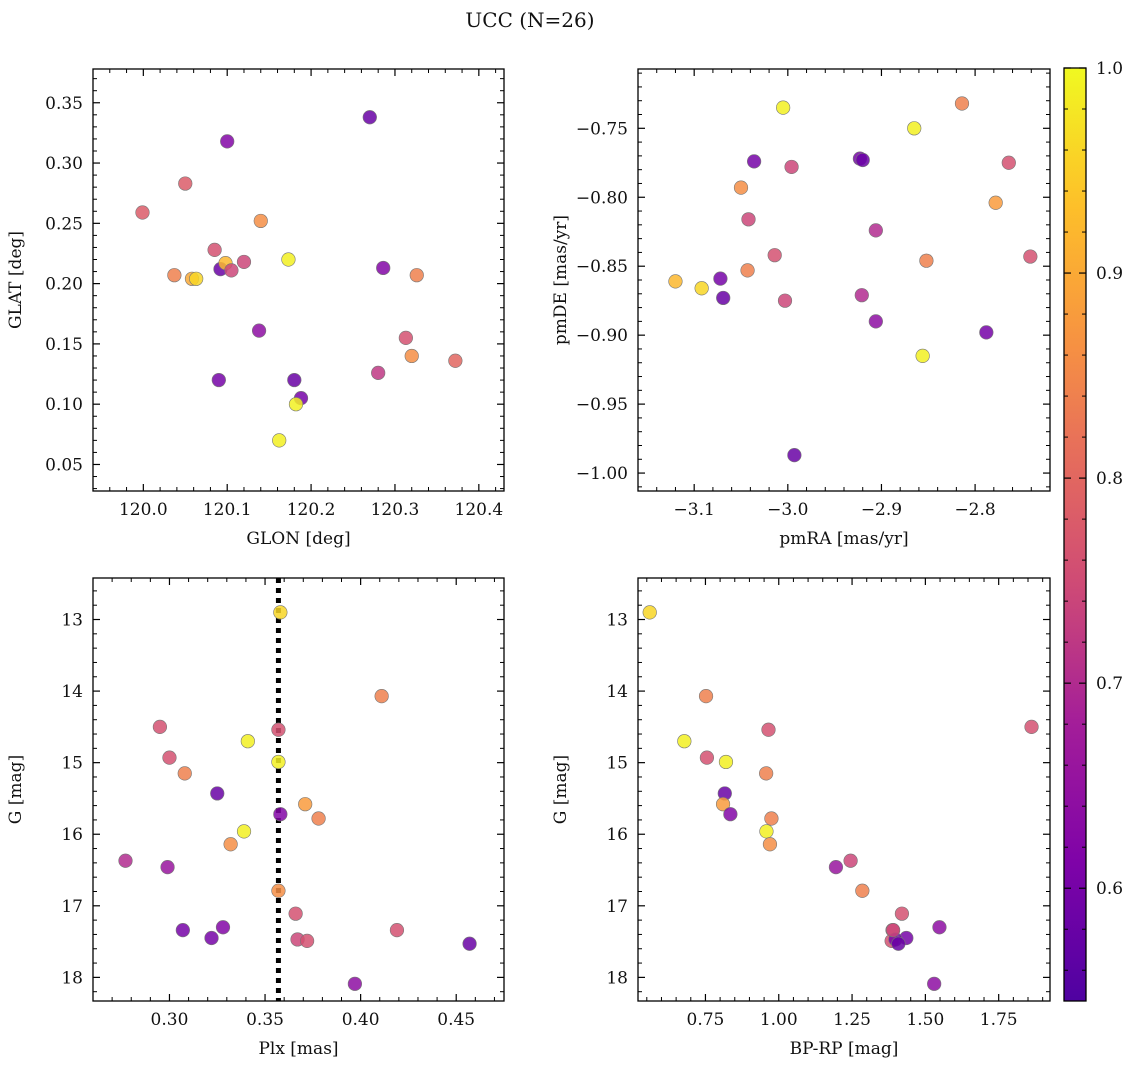 This screenshot has height=1068, width=1136. I want to click on colorbar-tick-label: 0.9, so click(1109, 274).